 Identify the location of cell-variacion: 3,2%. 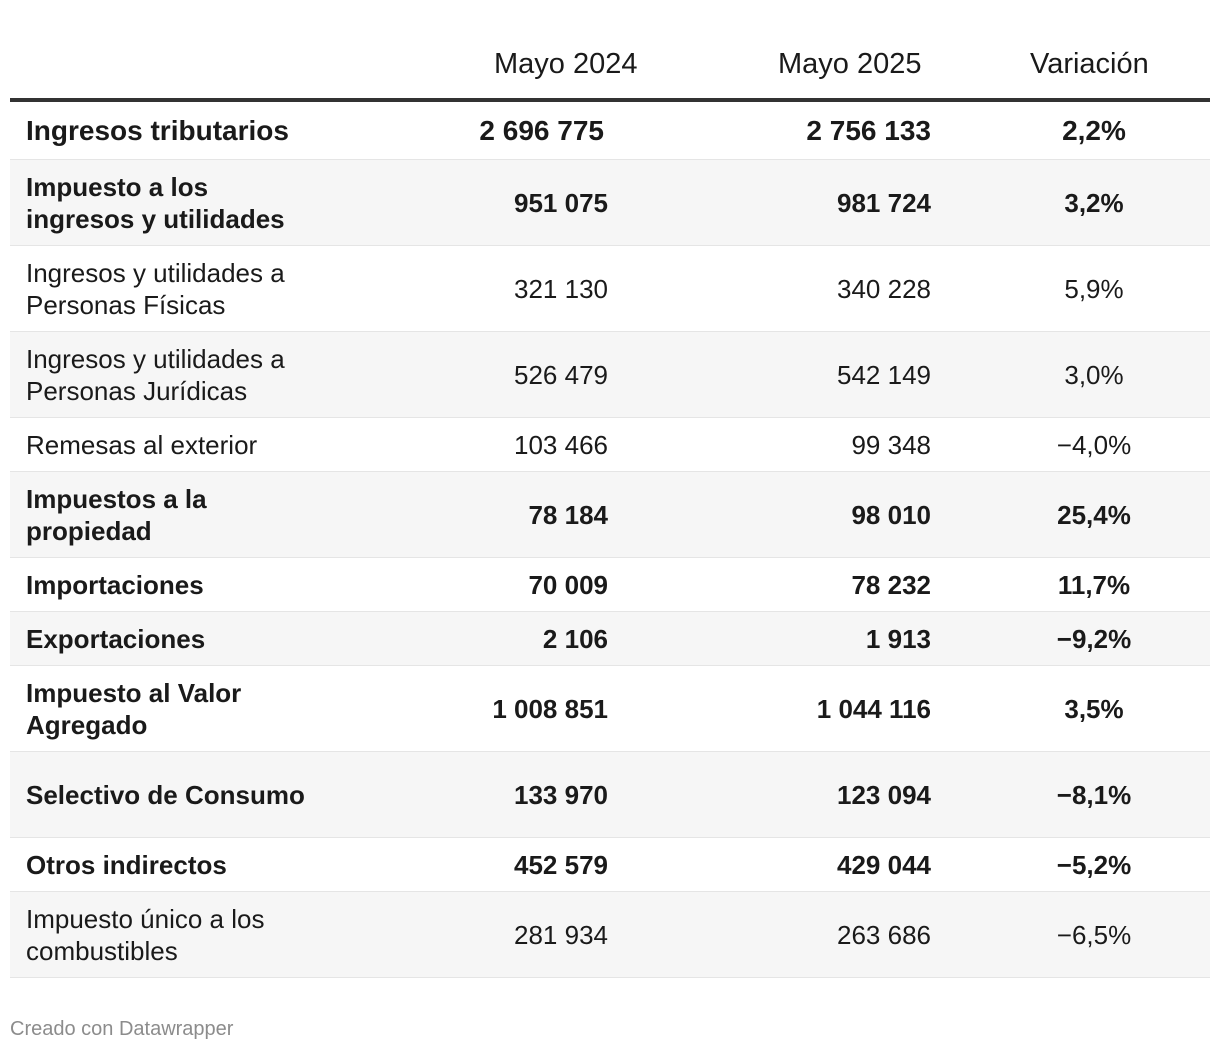
(1094, 202).